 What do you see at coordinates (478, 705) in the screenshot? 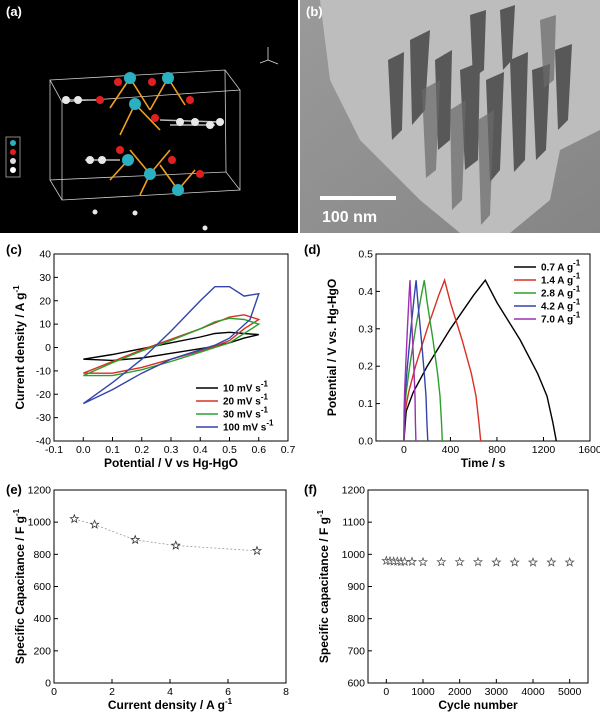
I see `x-axis-title: Cycle number` at bounding box center [478, 705].